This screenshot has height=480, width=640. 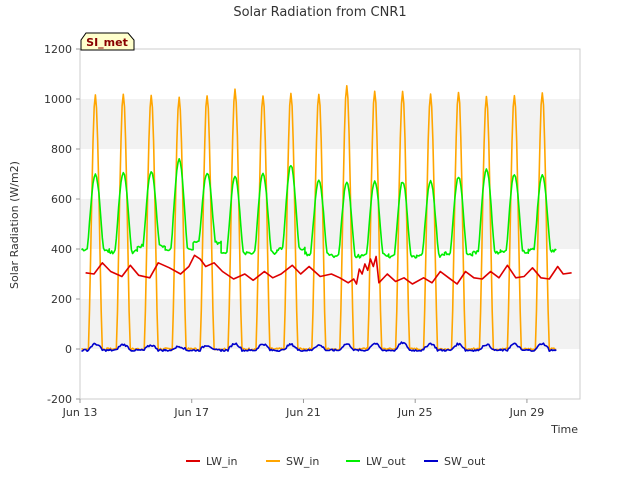 I want to click on x-tick-label: Jun 17, so click(x=191, y=412).